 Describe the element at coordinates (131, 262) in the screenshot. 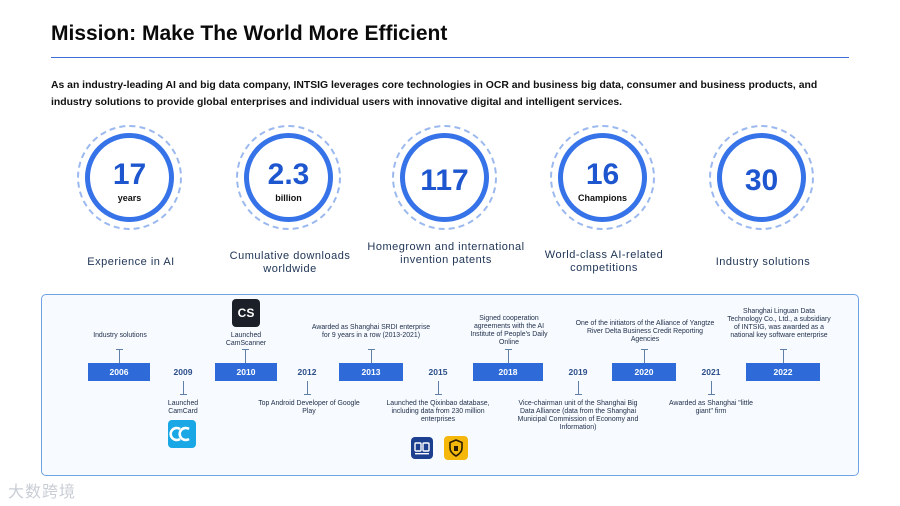

I see `stat-label: Experience in AI` at that location.